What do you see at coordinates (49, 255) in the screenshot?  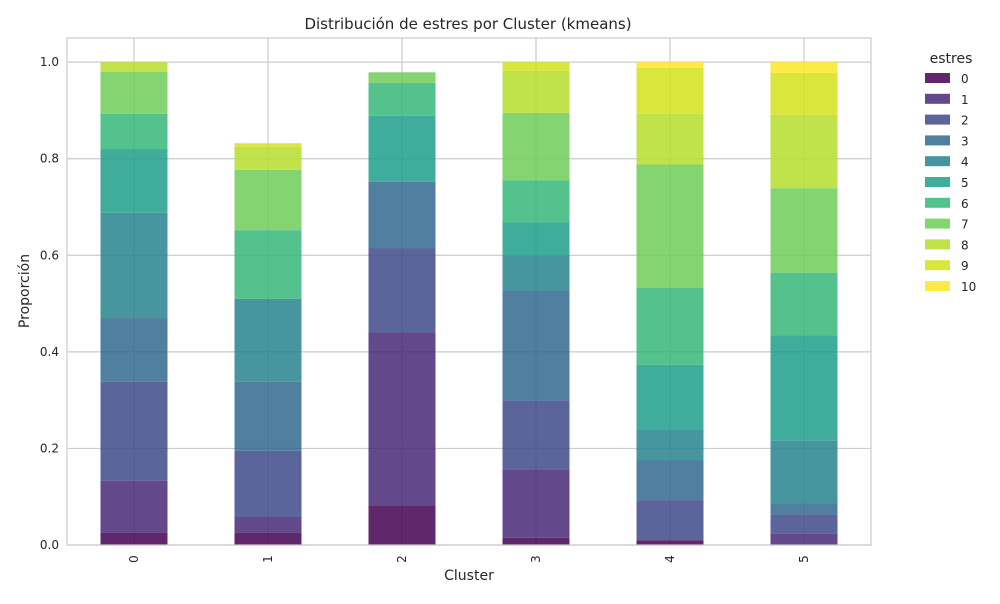 I see `y-tick-label: 0.6` at bounding box center [49, 255].